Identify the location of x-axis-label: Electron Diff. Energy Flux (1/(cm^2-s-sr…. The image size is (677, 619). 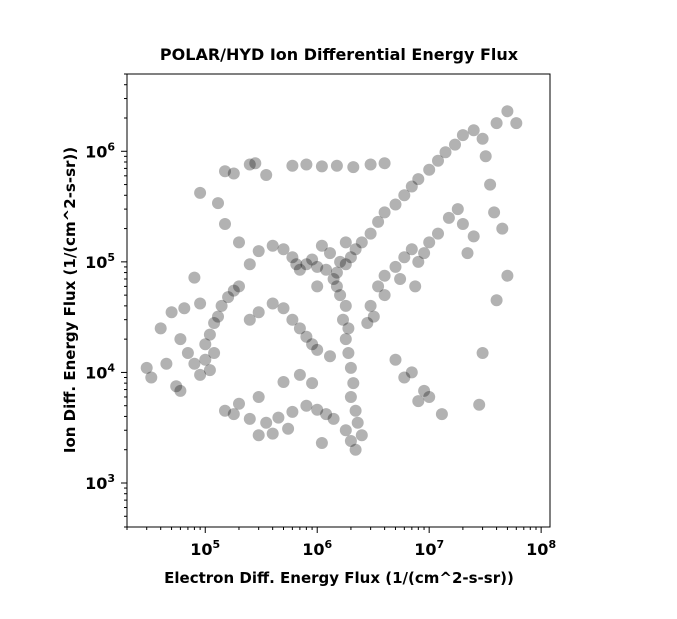
(339, 578).